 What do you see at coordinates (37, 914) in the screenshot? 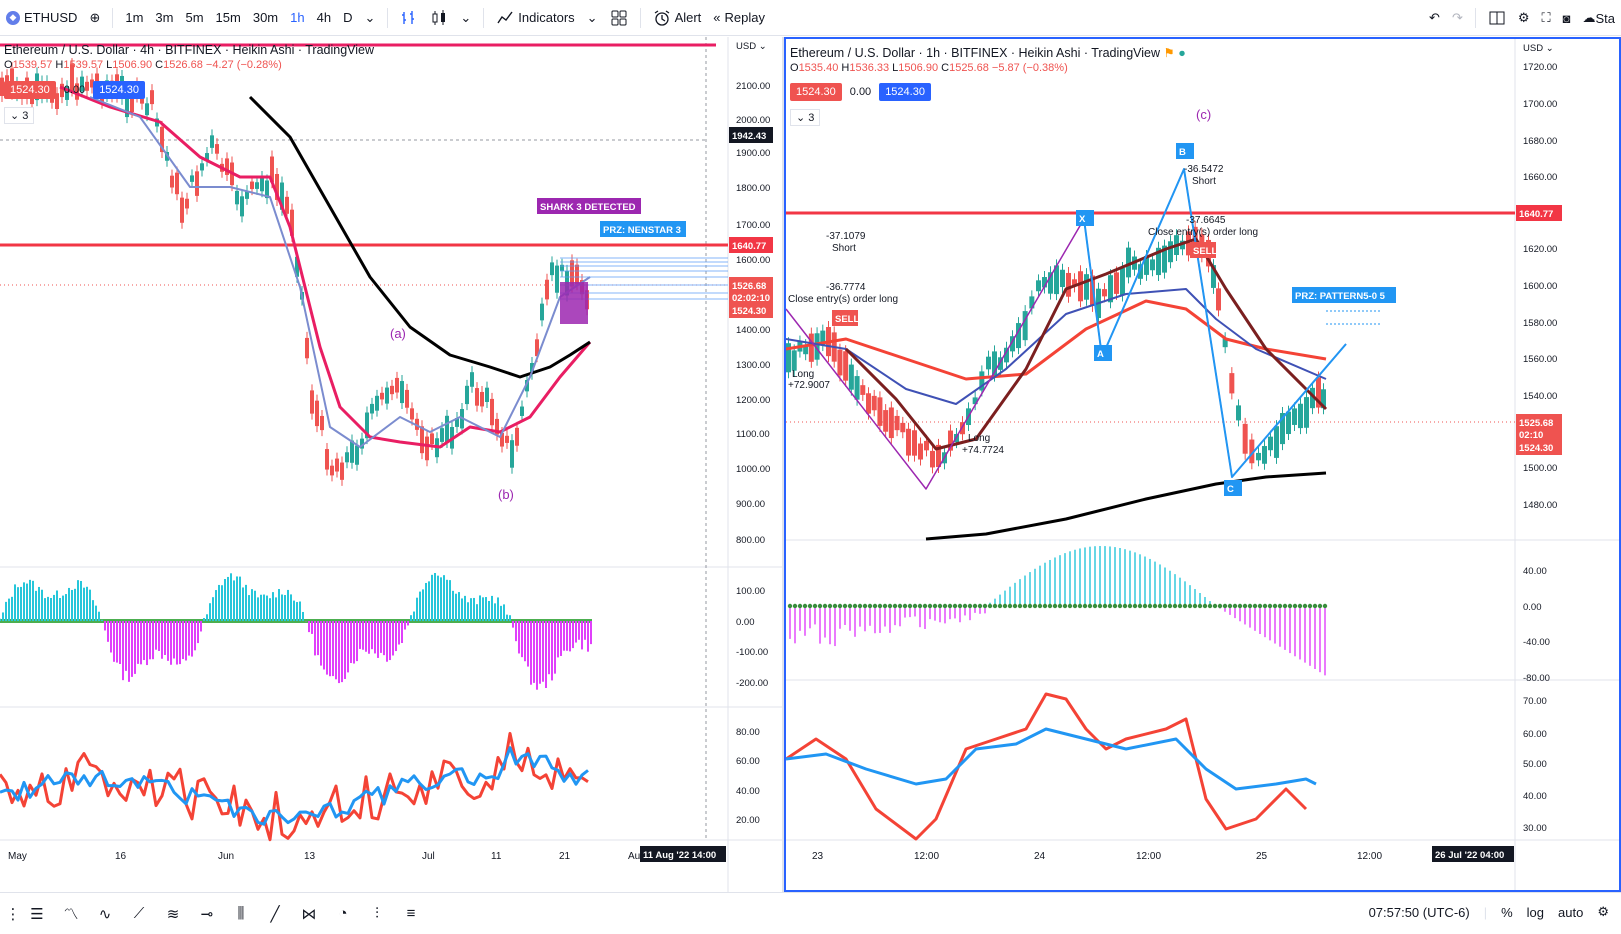
I see `horizontal-lines-icon: ☰` at bounding box center [37, 914].